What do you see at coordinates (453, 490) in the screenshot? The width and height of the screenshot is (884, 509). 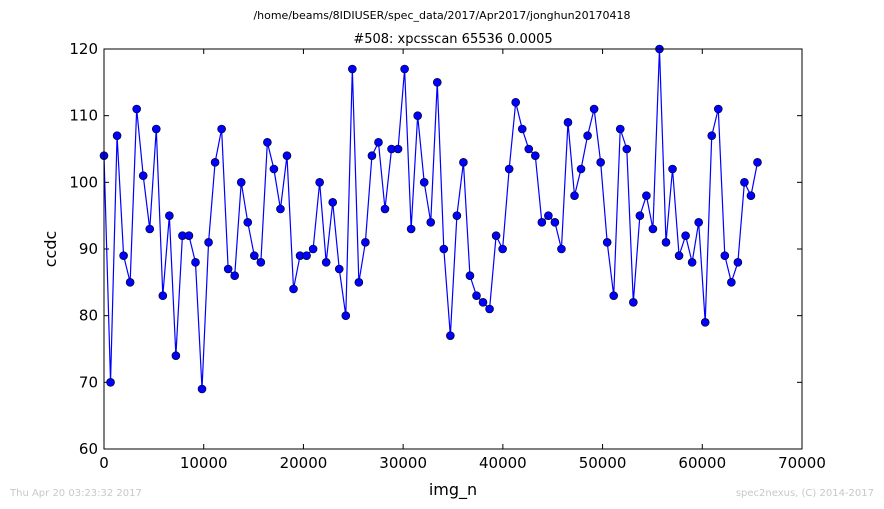 I see `x-axis-label: img_n` at bounding box center [453, 490].